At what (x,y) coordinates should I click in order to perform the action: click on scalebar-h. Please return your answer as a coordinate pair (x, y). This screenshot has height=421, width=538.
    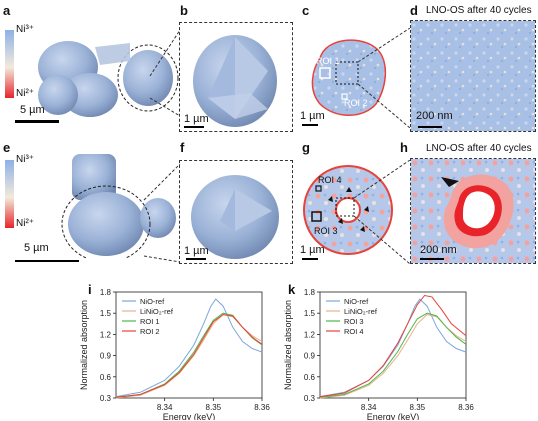
    Looking at the image, I should click on (432, 259).